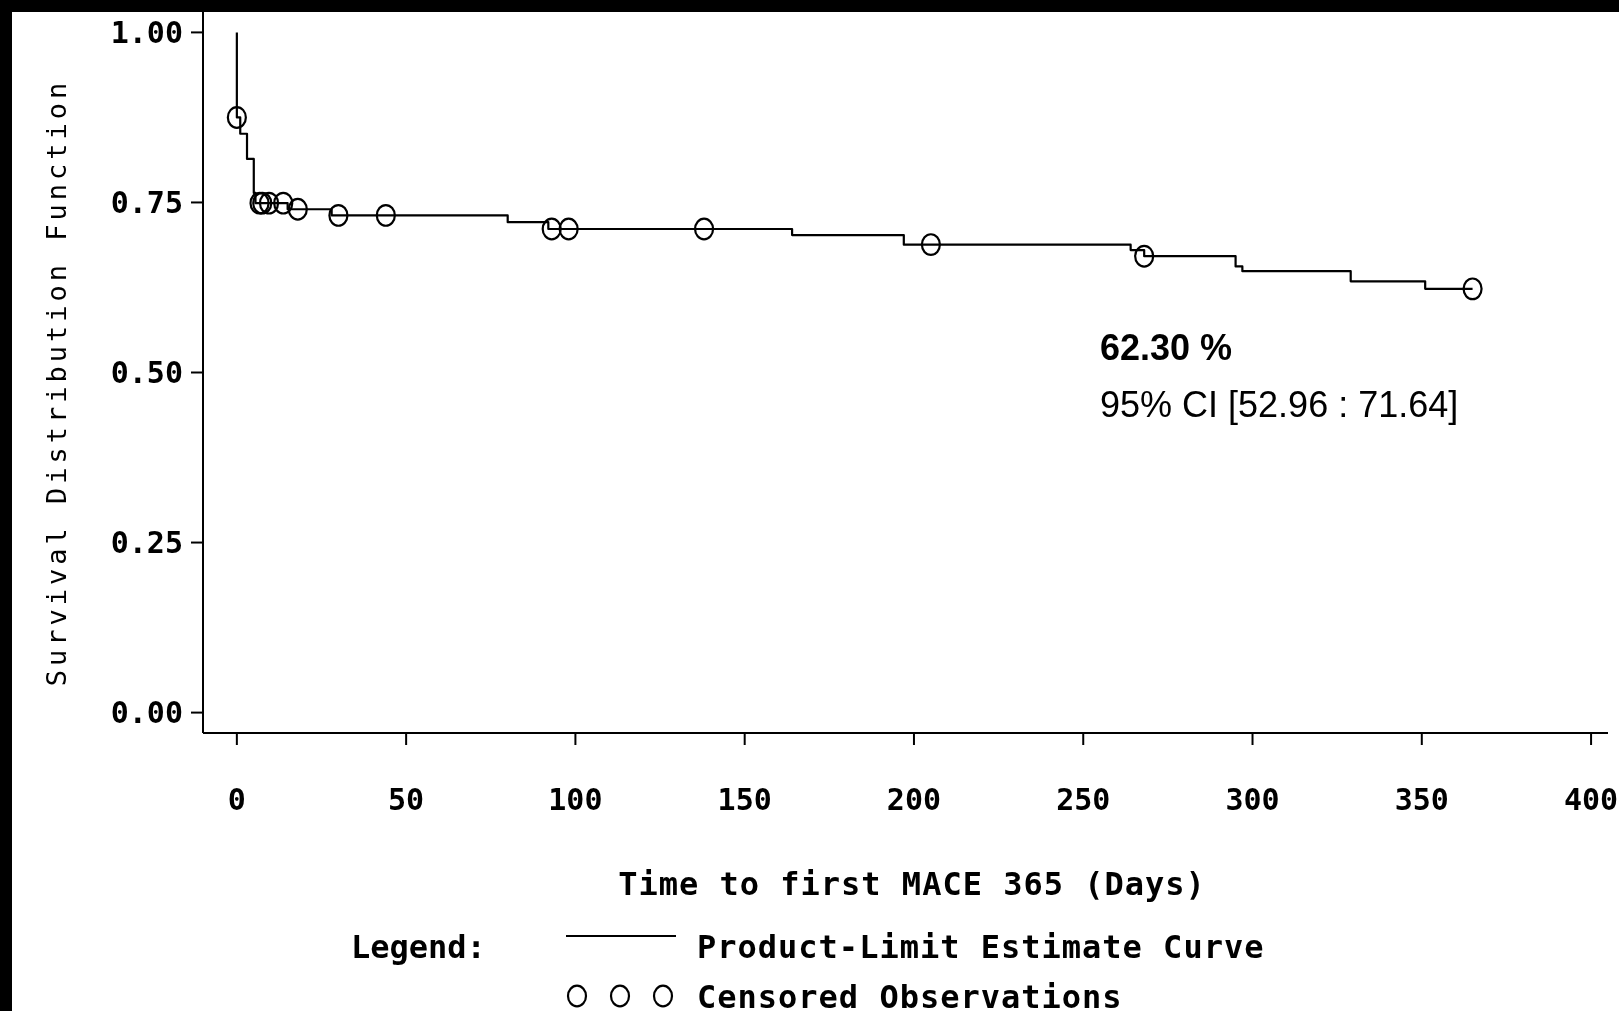 This screenshot has width=1619, height=1011. What do you see at coordinates (981, 947) in the screenshot?
I see `legend-label: Product-Limit Estimate Curve` at bounding box center [981, 947].